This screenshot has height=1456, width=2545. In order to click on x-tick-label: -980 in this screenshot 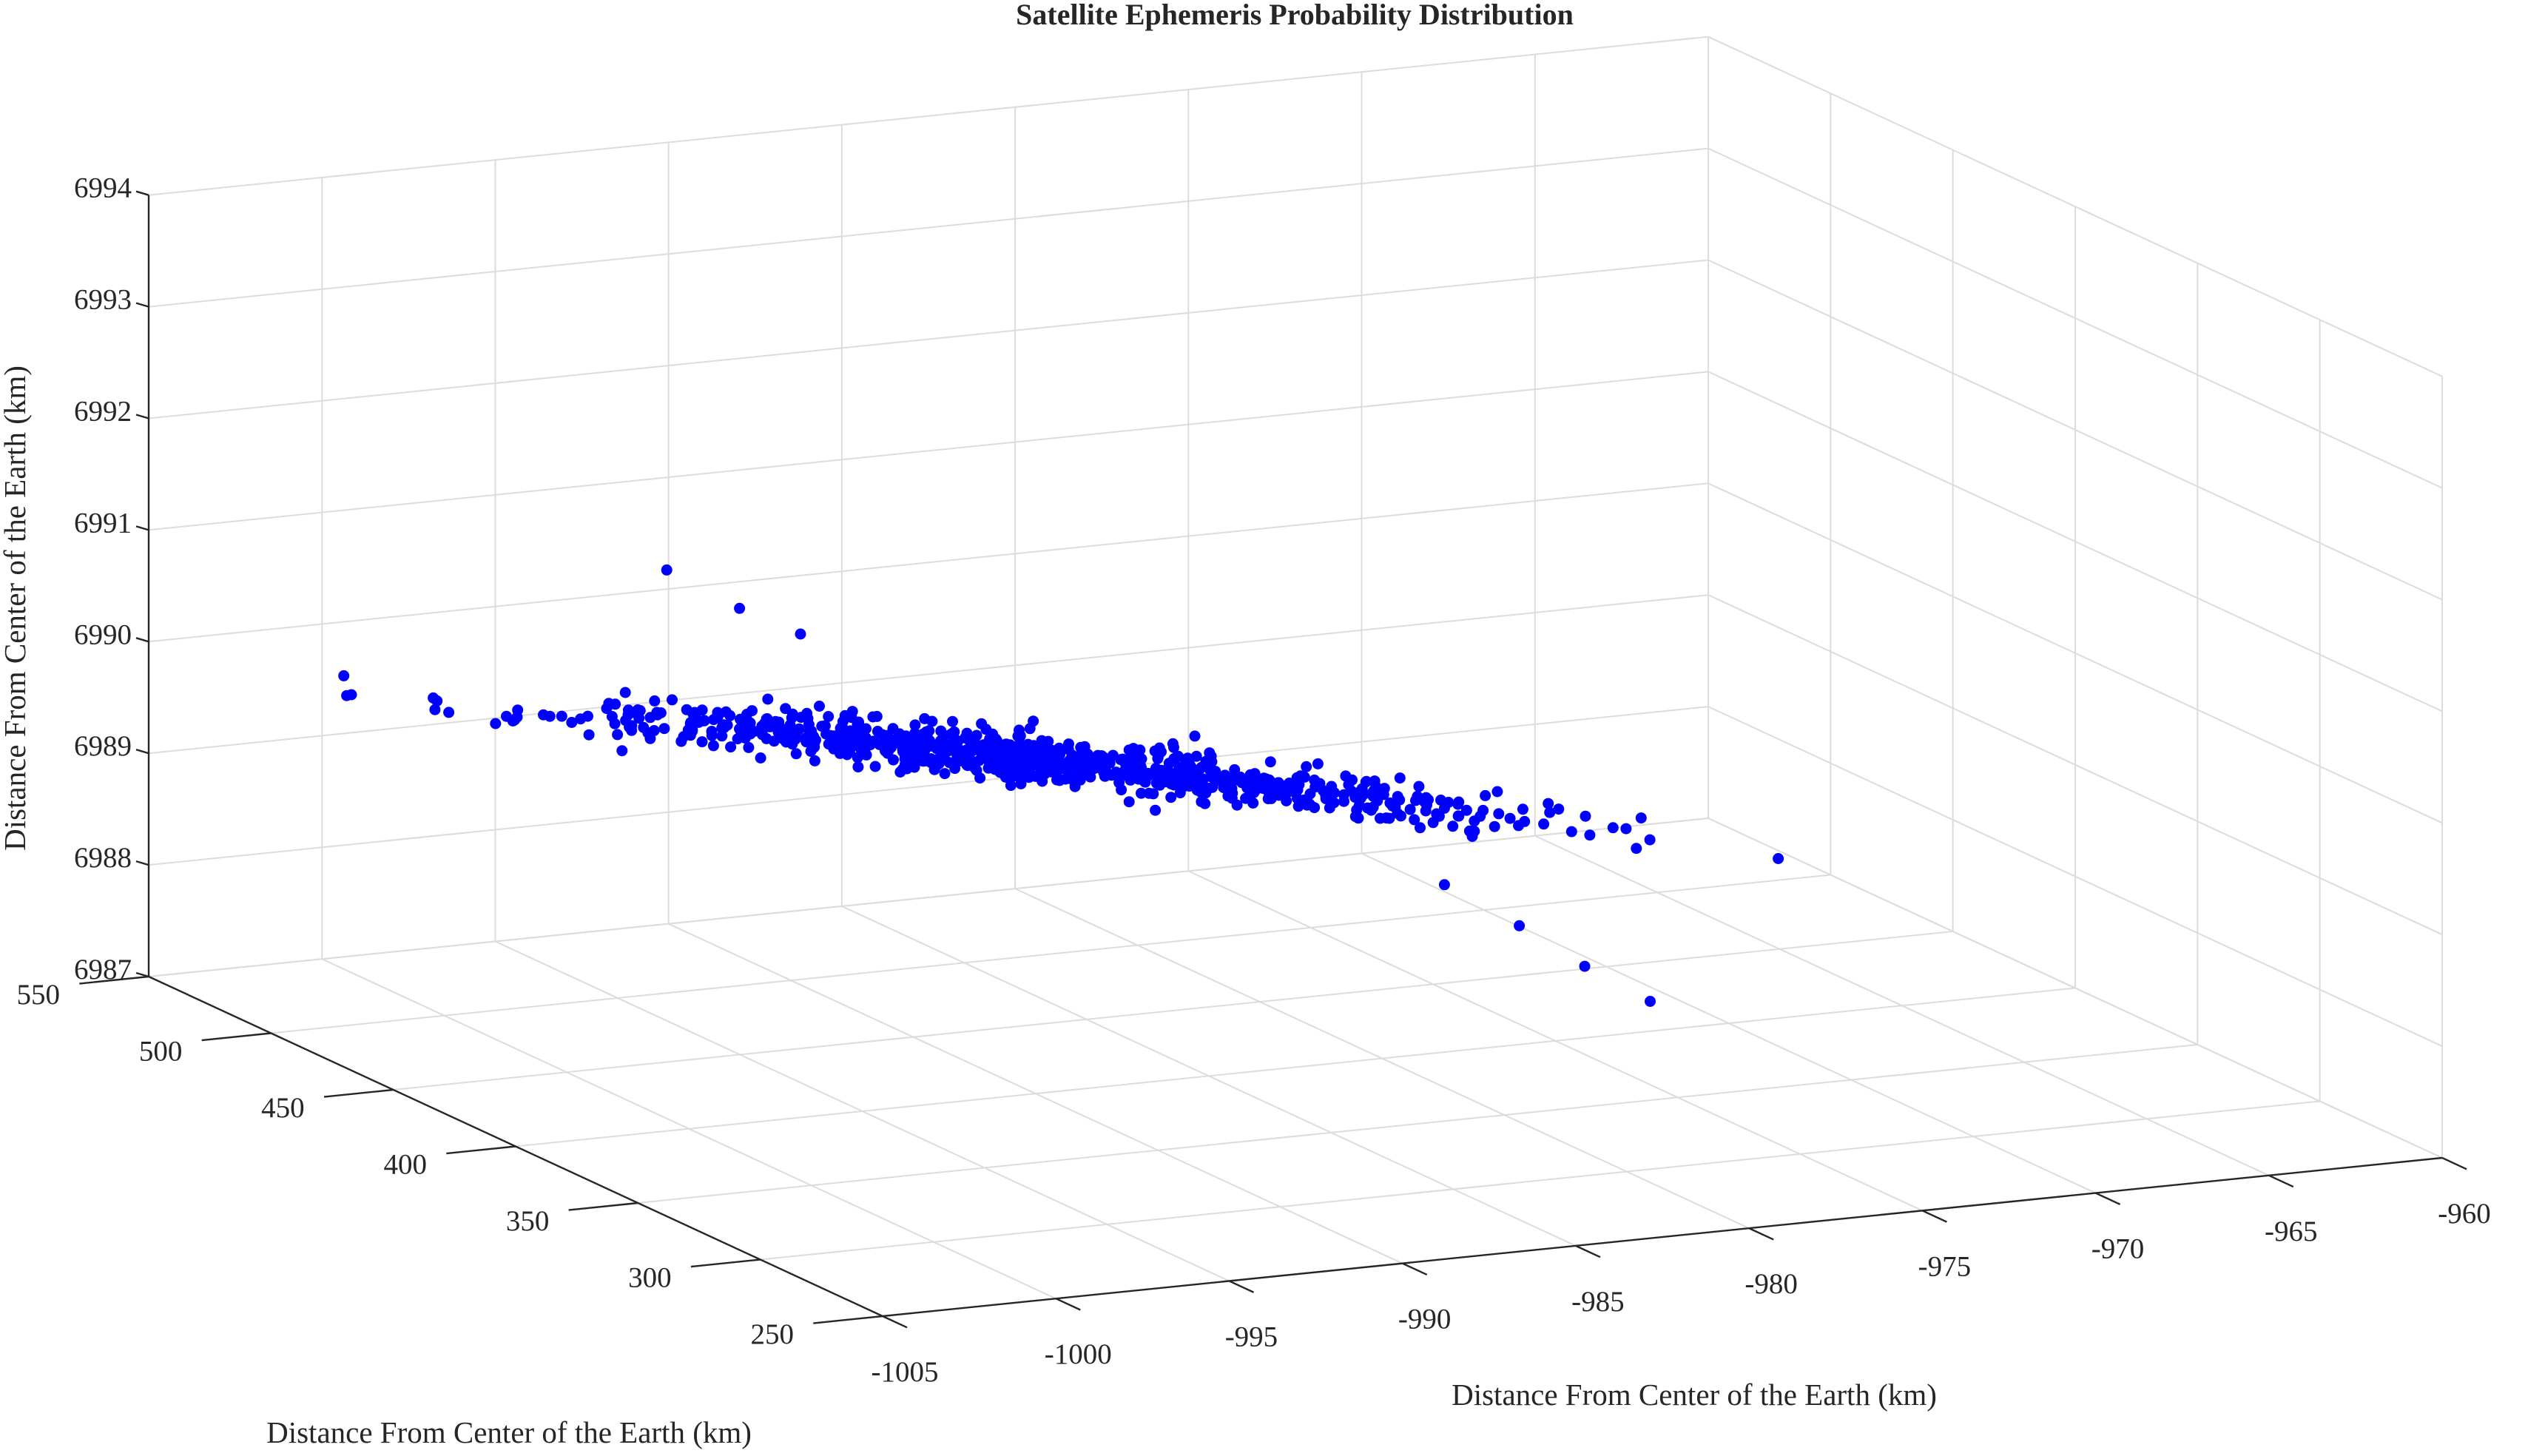, I will do `click(1771, 1284)`.